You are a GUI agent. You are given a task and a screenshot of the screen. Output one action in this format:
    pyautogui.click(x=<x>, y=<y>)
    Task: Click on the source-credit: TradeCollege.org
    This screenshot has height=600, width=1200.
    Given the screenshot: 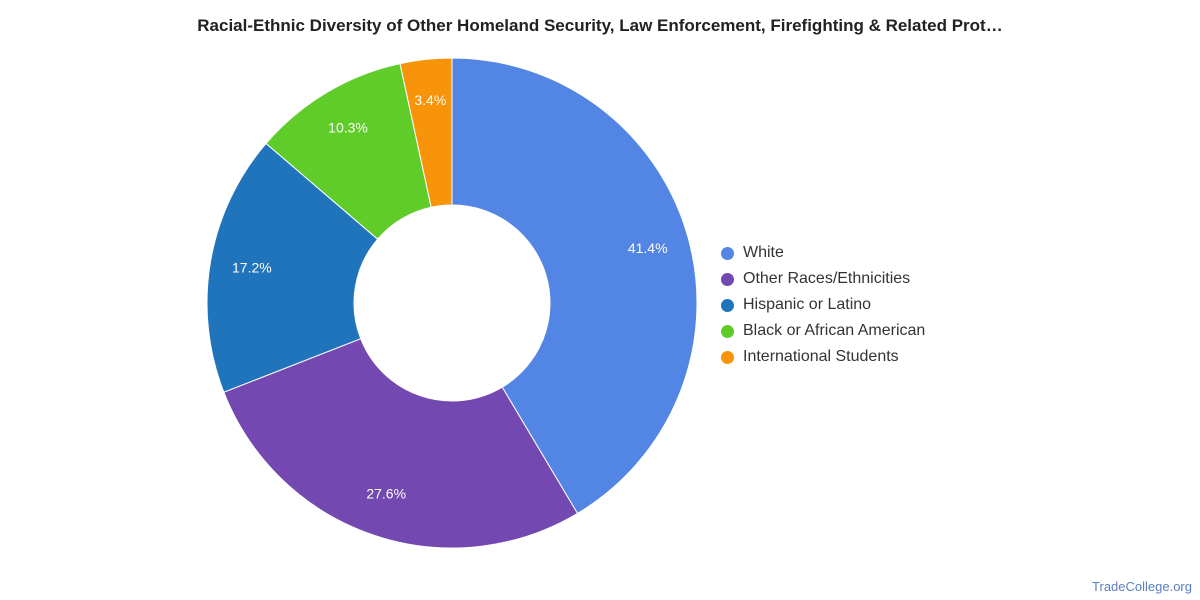 What is the action you would take?
    pyautogui.click(x=1142, y=586)
    